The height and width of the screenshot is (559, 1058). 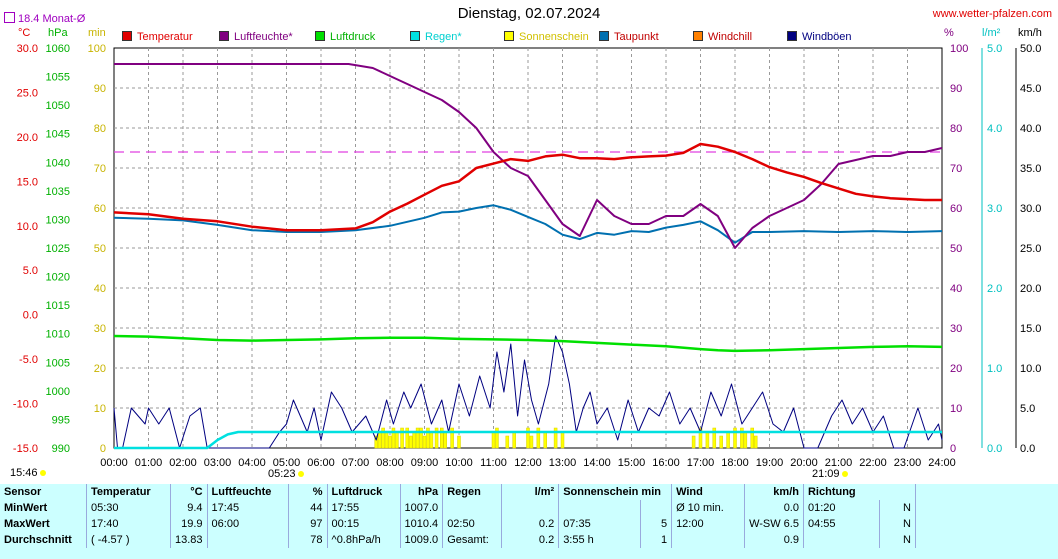 What do you see at coordinates (58, 106) in the screenshot?
I see `pressure-tick-label: 1050` at bounding box center [58, 106].